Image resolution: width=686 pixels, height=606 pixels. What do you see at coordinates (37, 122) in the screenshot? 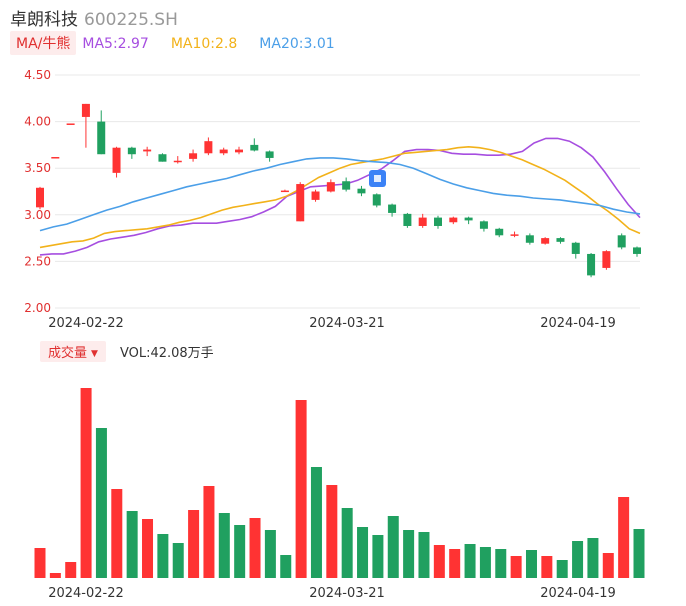
I see `y-tick-label: 4.00` at bounding box center [37, 122].